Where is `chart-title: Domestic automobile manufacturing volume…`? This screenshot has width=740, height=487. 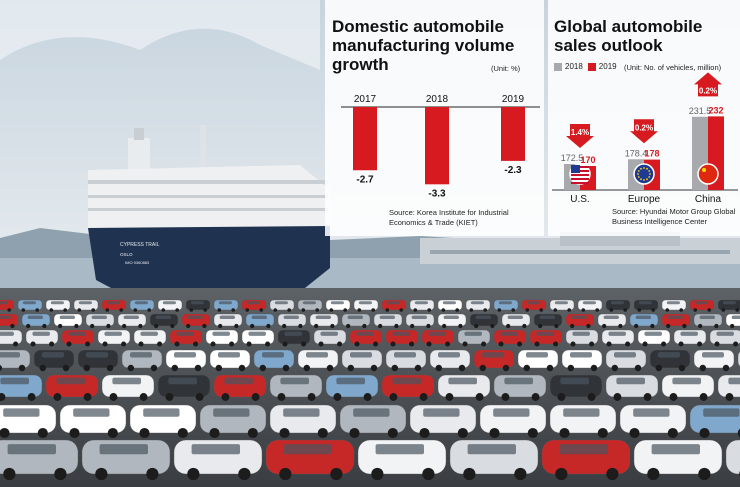 chart-title: Domestic automobile manufacturing volume… is located at coordinates (423, 45).